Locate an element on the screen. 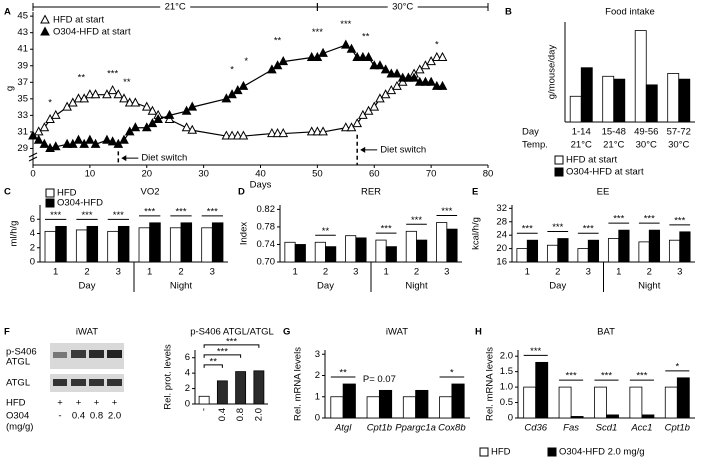  legend-label: O304-HFD at start is located at coordinates (92, 32).